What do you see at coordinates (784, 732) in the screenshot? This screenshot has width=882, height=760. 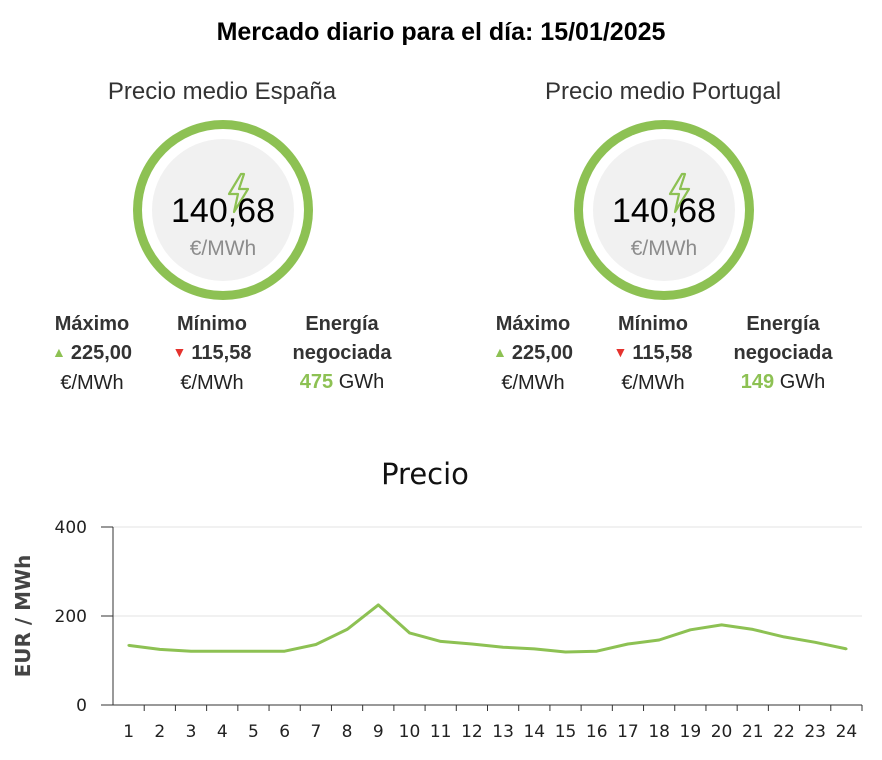 I see `x-tick-label: 22` at bounding box center [784, 732].